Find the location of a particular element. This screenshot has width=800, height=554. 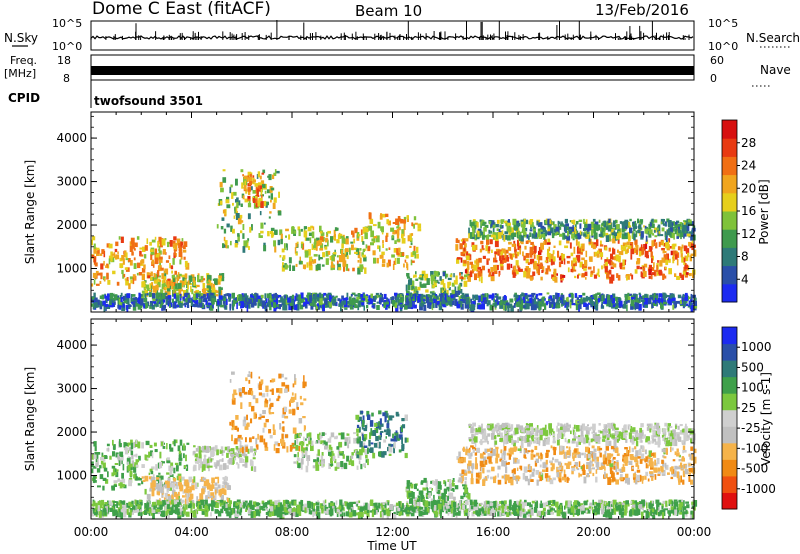

nave-label: Nave is located at coordinates (775, 70).